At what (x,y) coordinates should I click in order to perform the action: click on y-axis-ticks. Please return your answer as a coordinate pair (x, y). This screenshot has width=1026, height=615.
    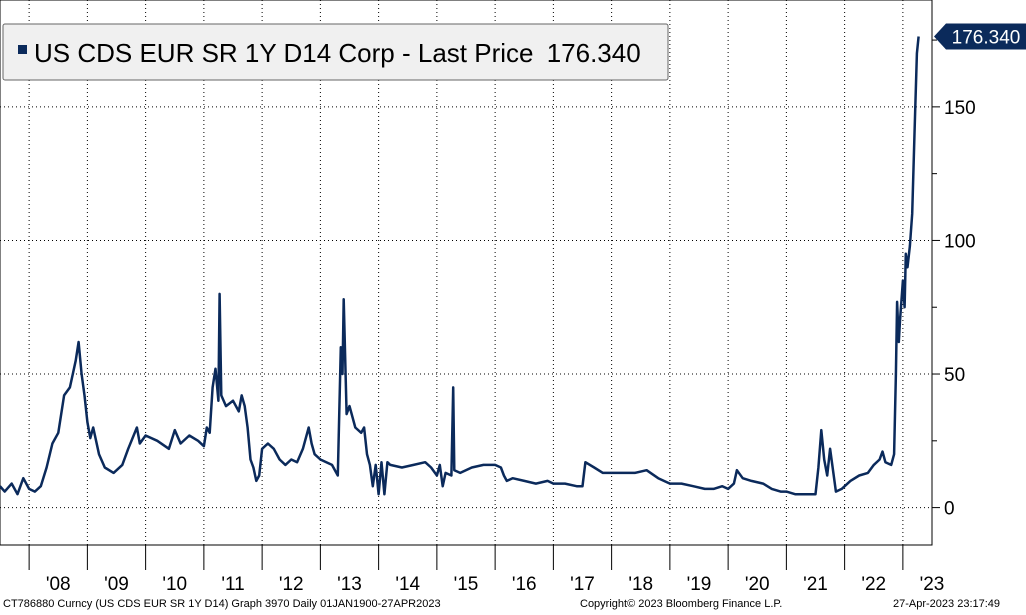
    Looking at the image, I should click on (936, 274).